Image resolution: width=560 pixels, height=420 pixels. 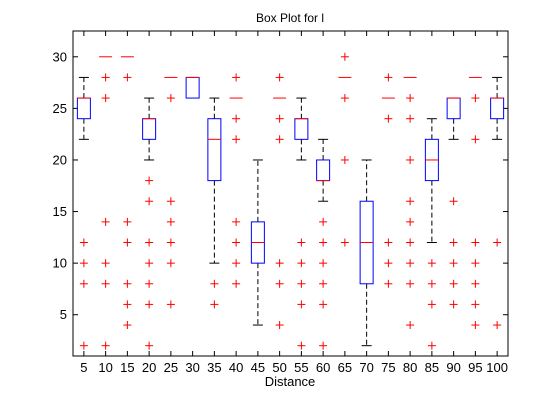 I want to click on x-tick-label: 50, so click(x=279, y=367).